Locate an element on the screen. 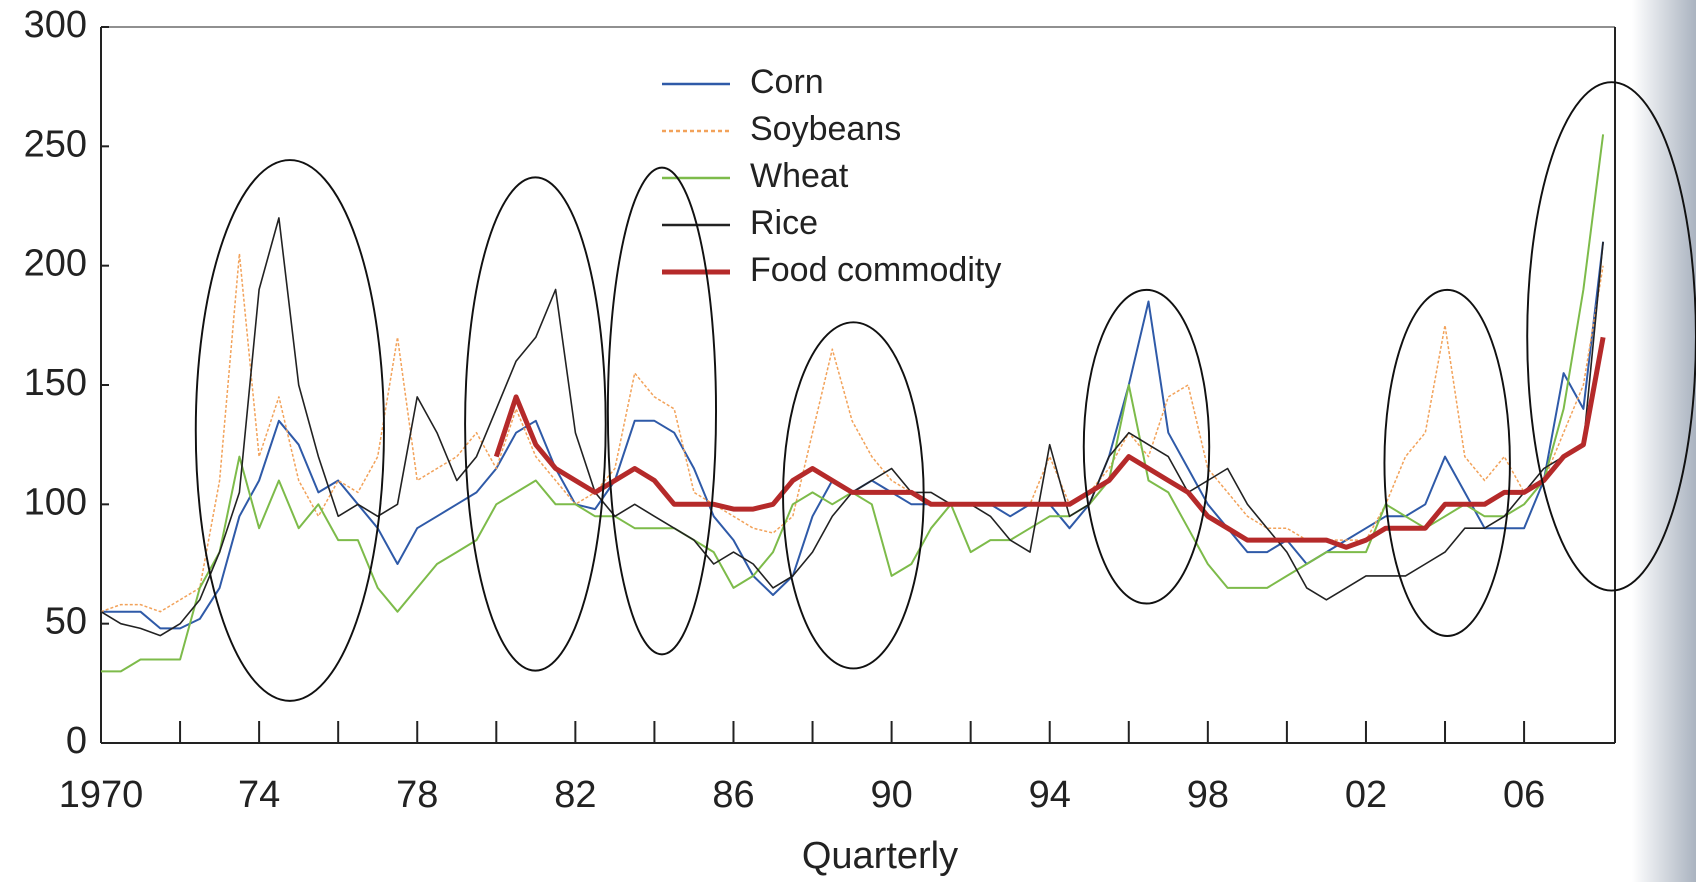  x-tick-label: 02 is located at coordinates (1366, 795).